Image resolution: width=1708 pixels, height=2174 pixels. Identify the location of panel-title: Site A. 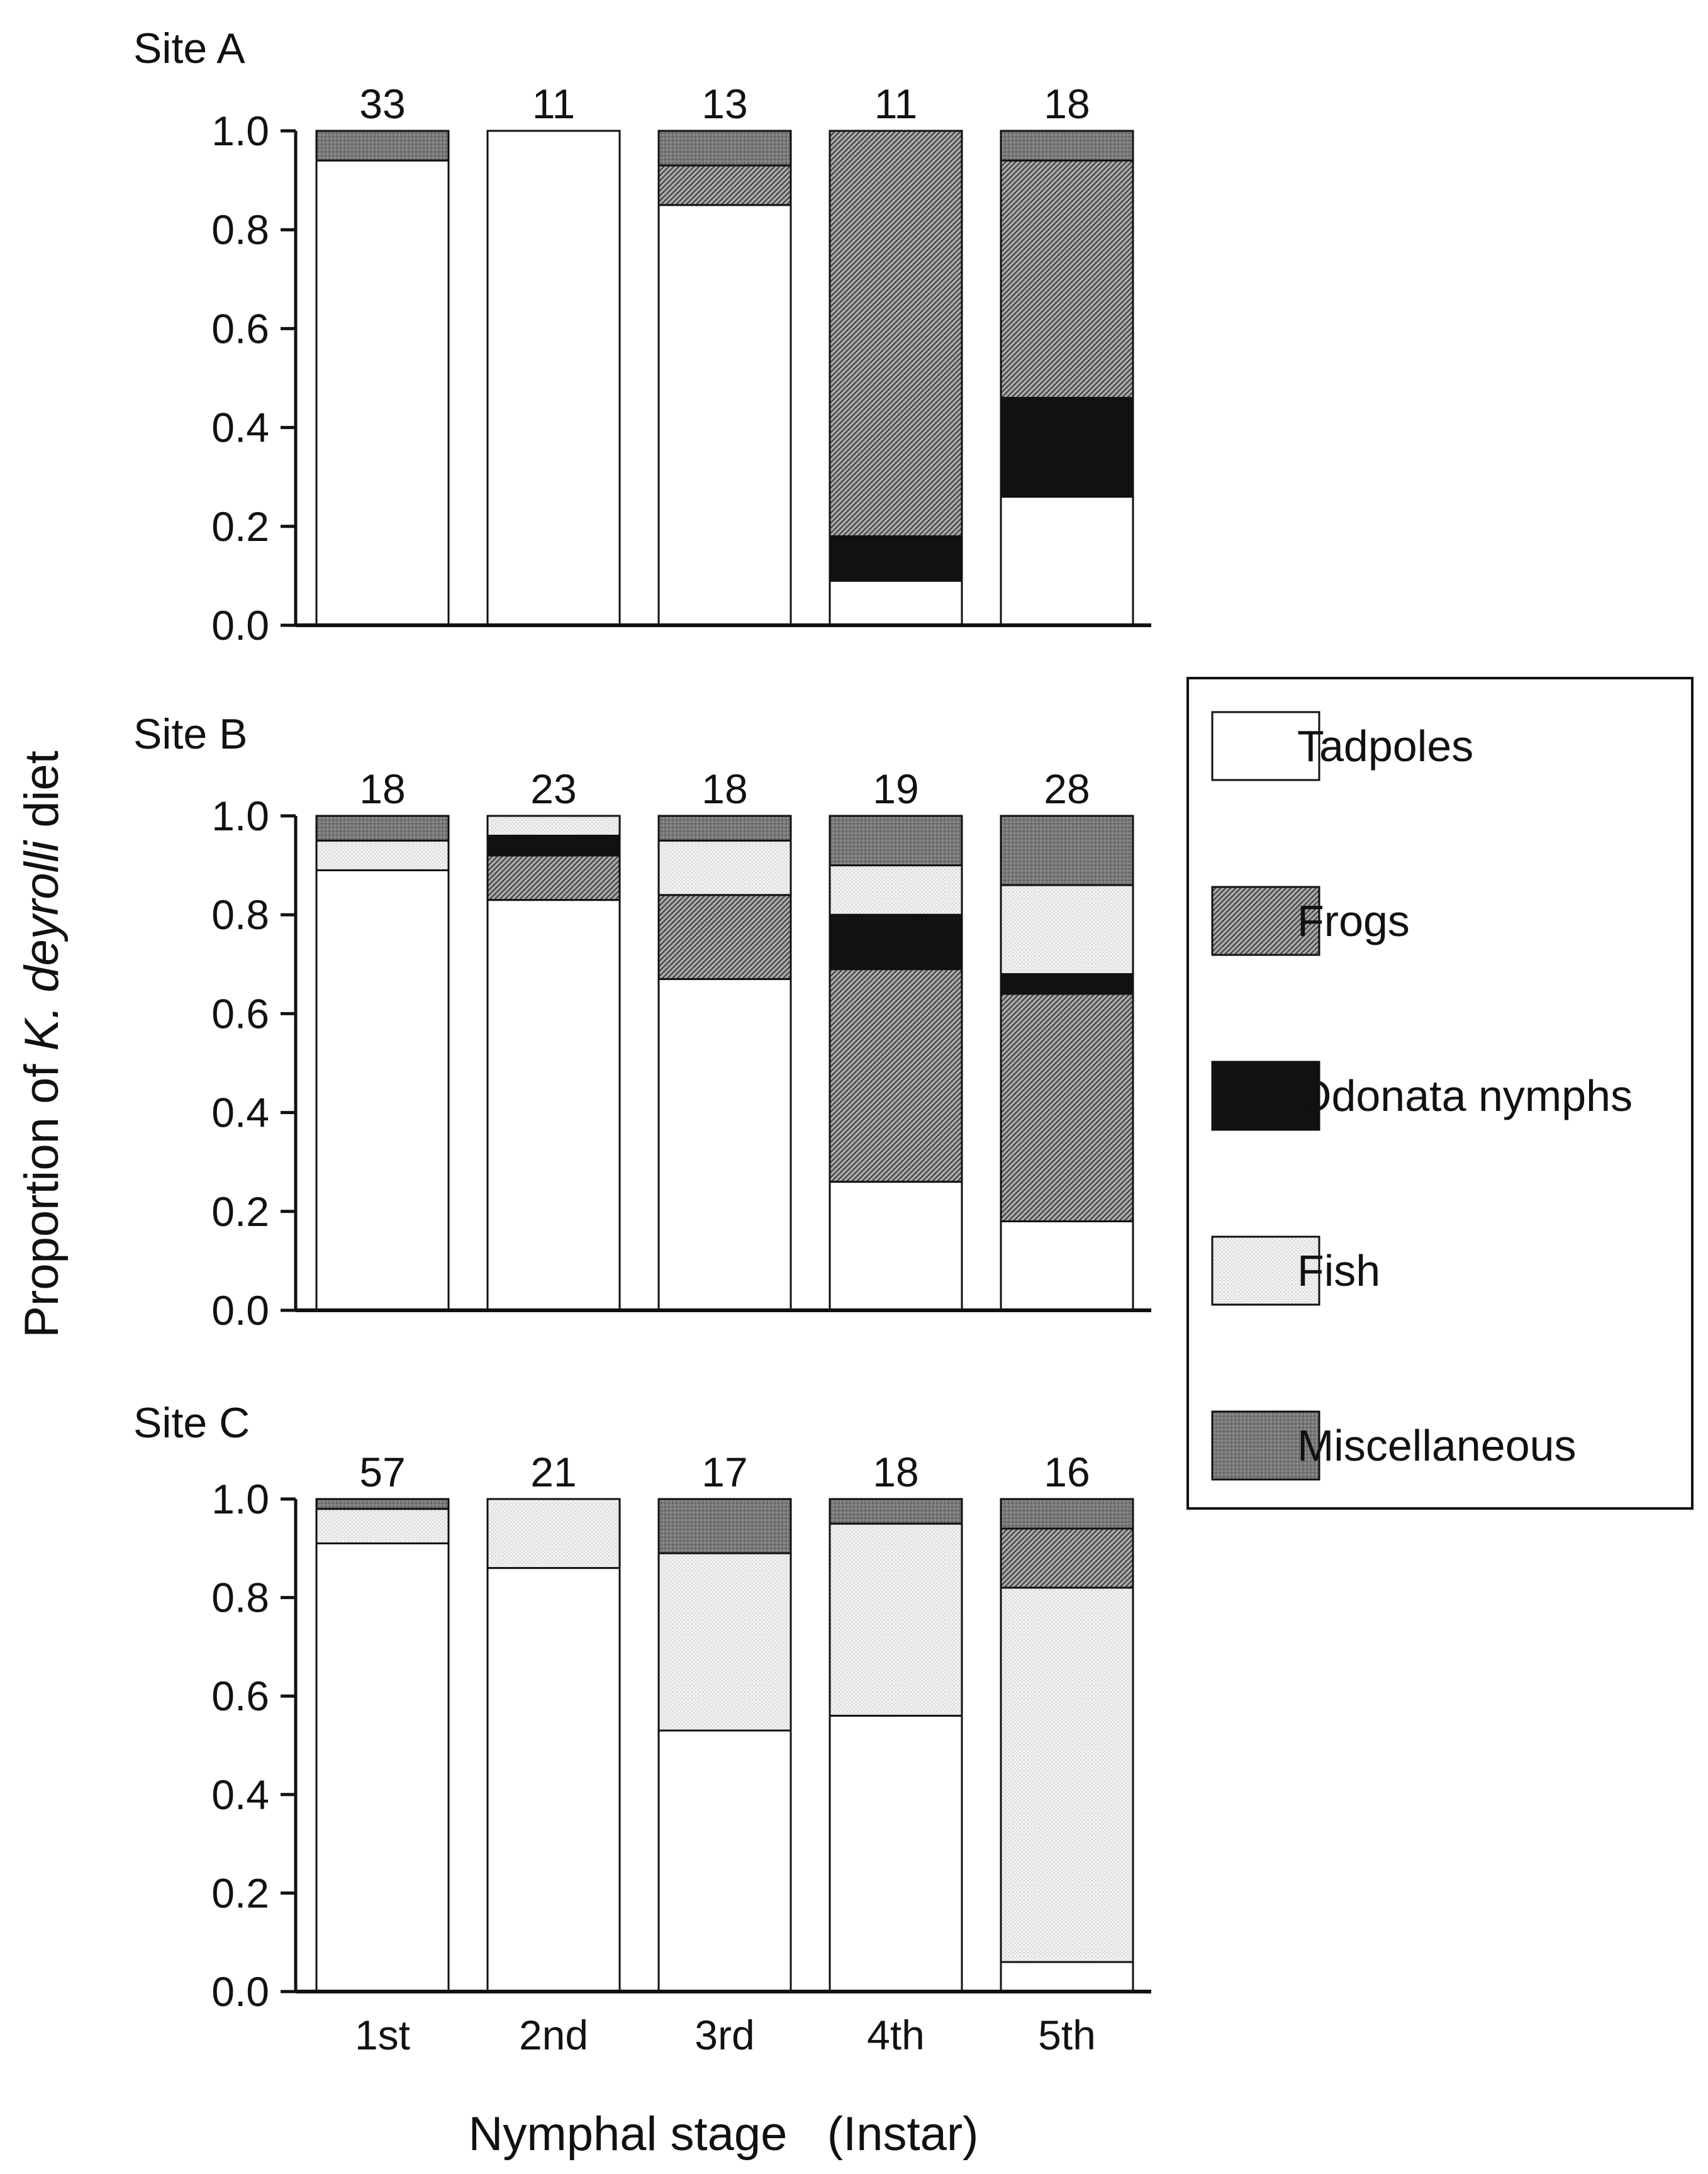
(189, 48).